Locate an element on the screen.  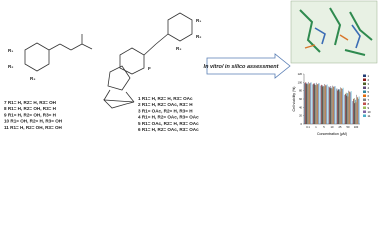
legend-label: 10 is located at coordinates (370, 112).